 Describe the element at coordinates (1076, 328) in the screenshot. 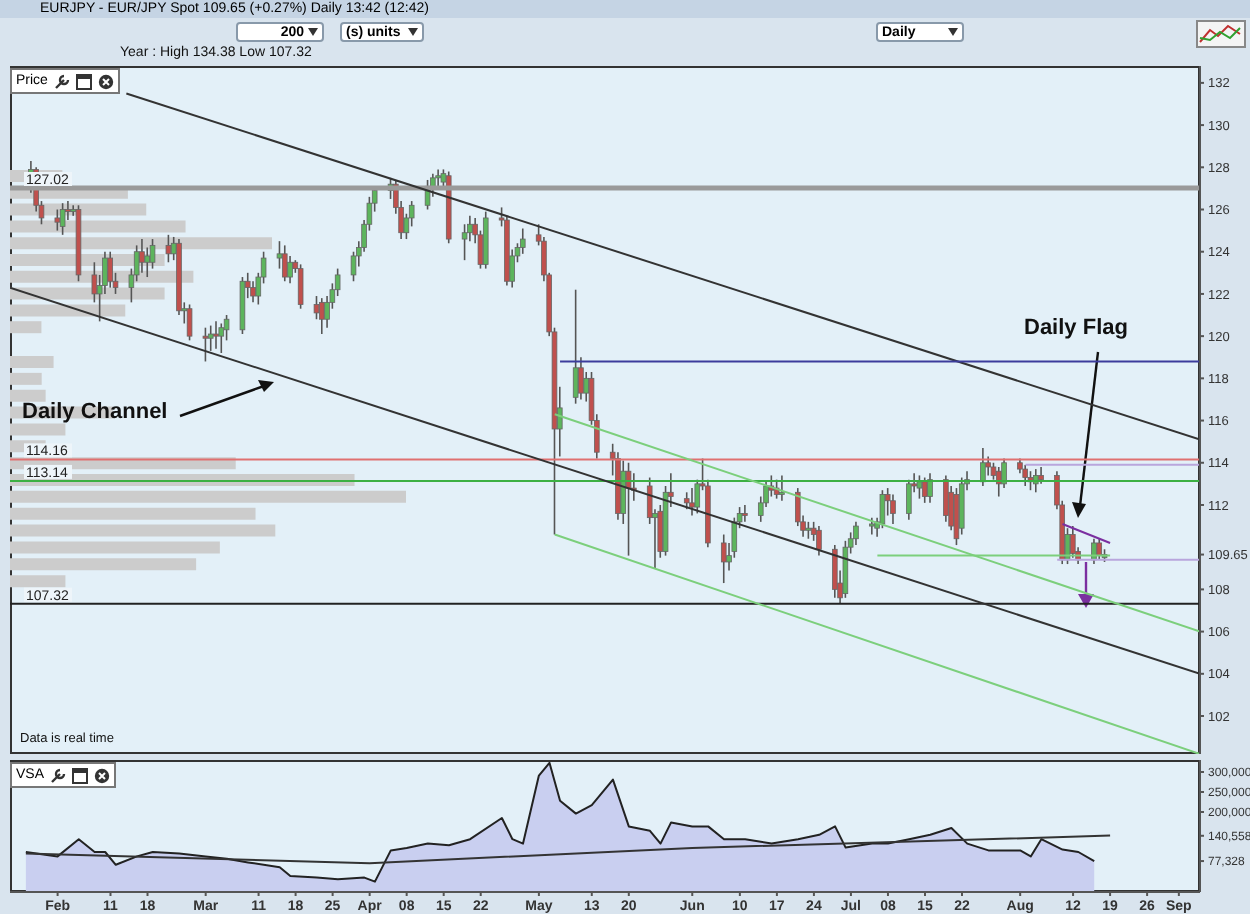

I see `annotation: Daily Flag` at that location.